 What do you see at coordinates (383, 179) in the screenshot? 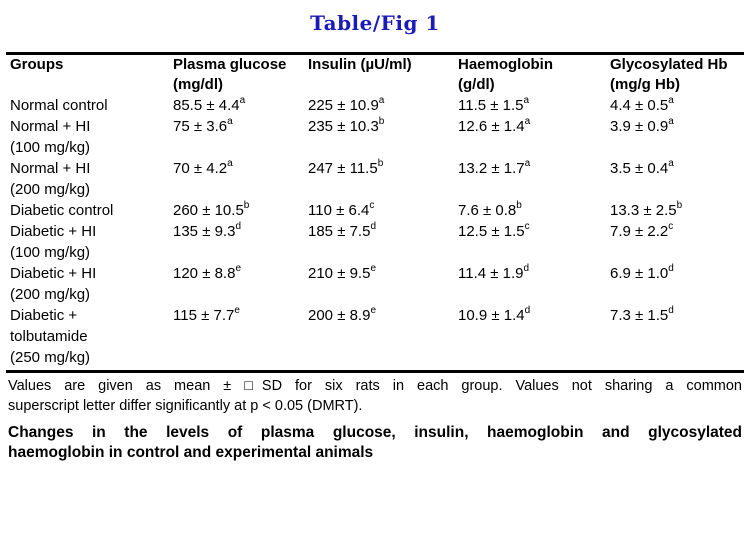
I see `value-cell: 247 ± 11.5b` at bounding box center [383, 179].